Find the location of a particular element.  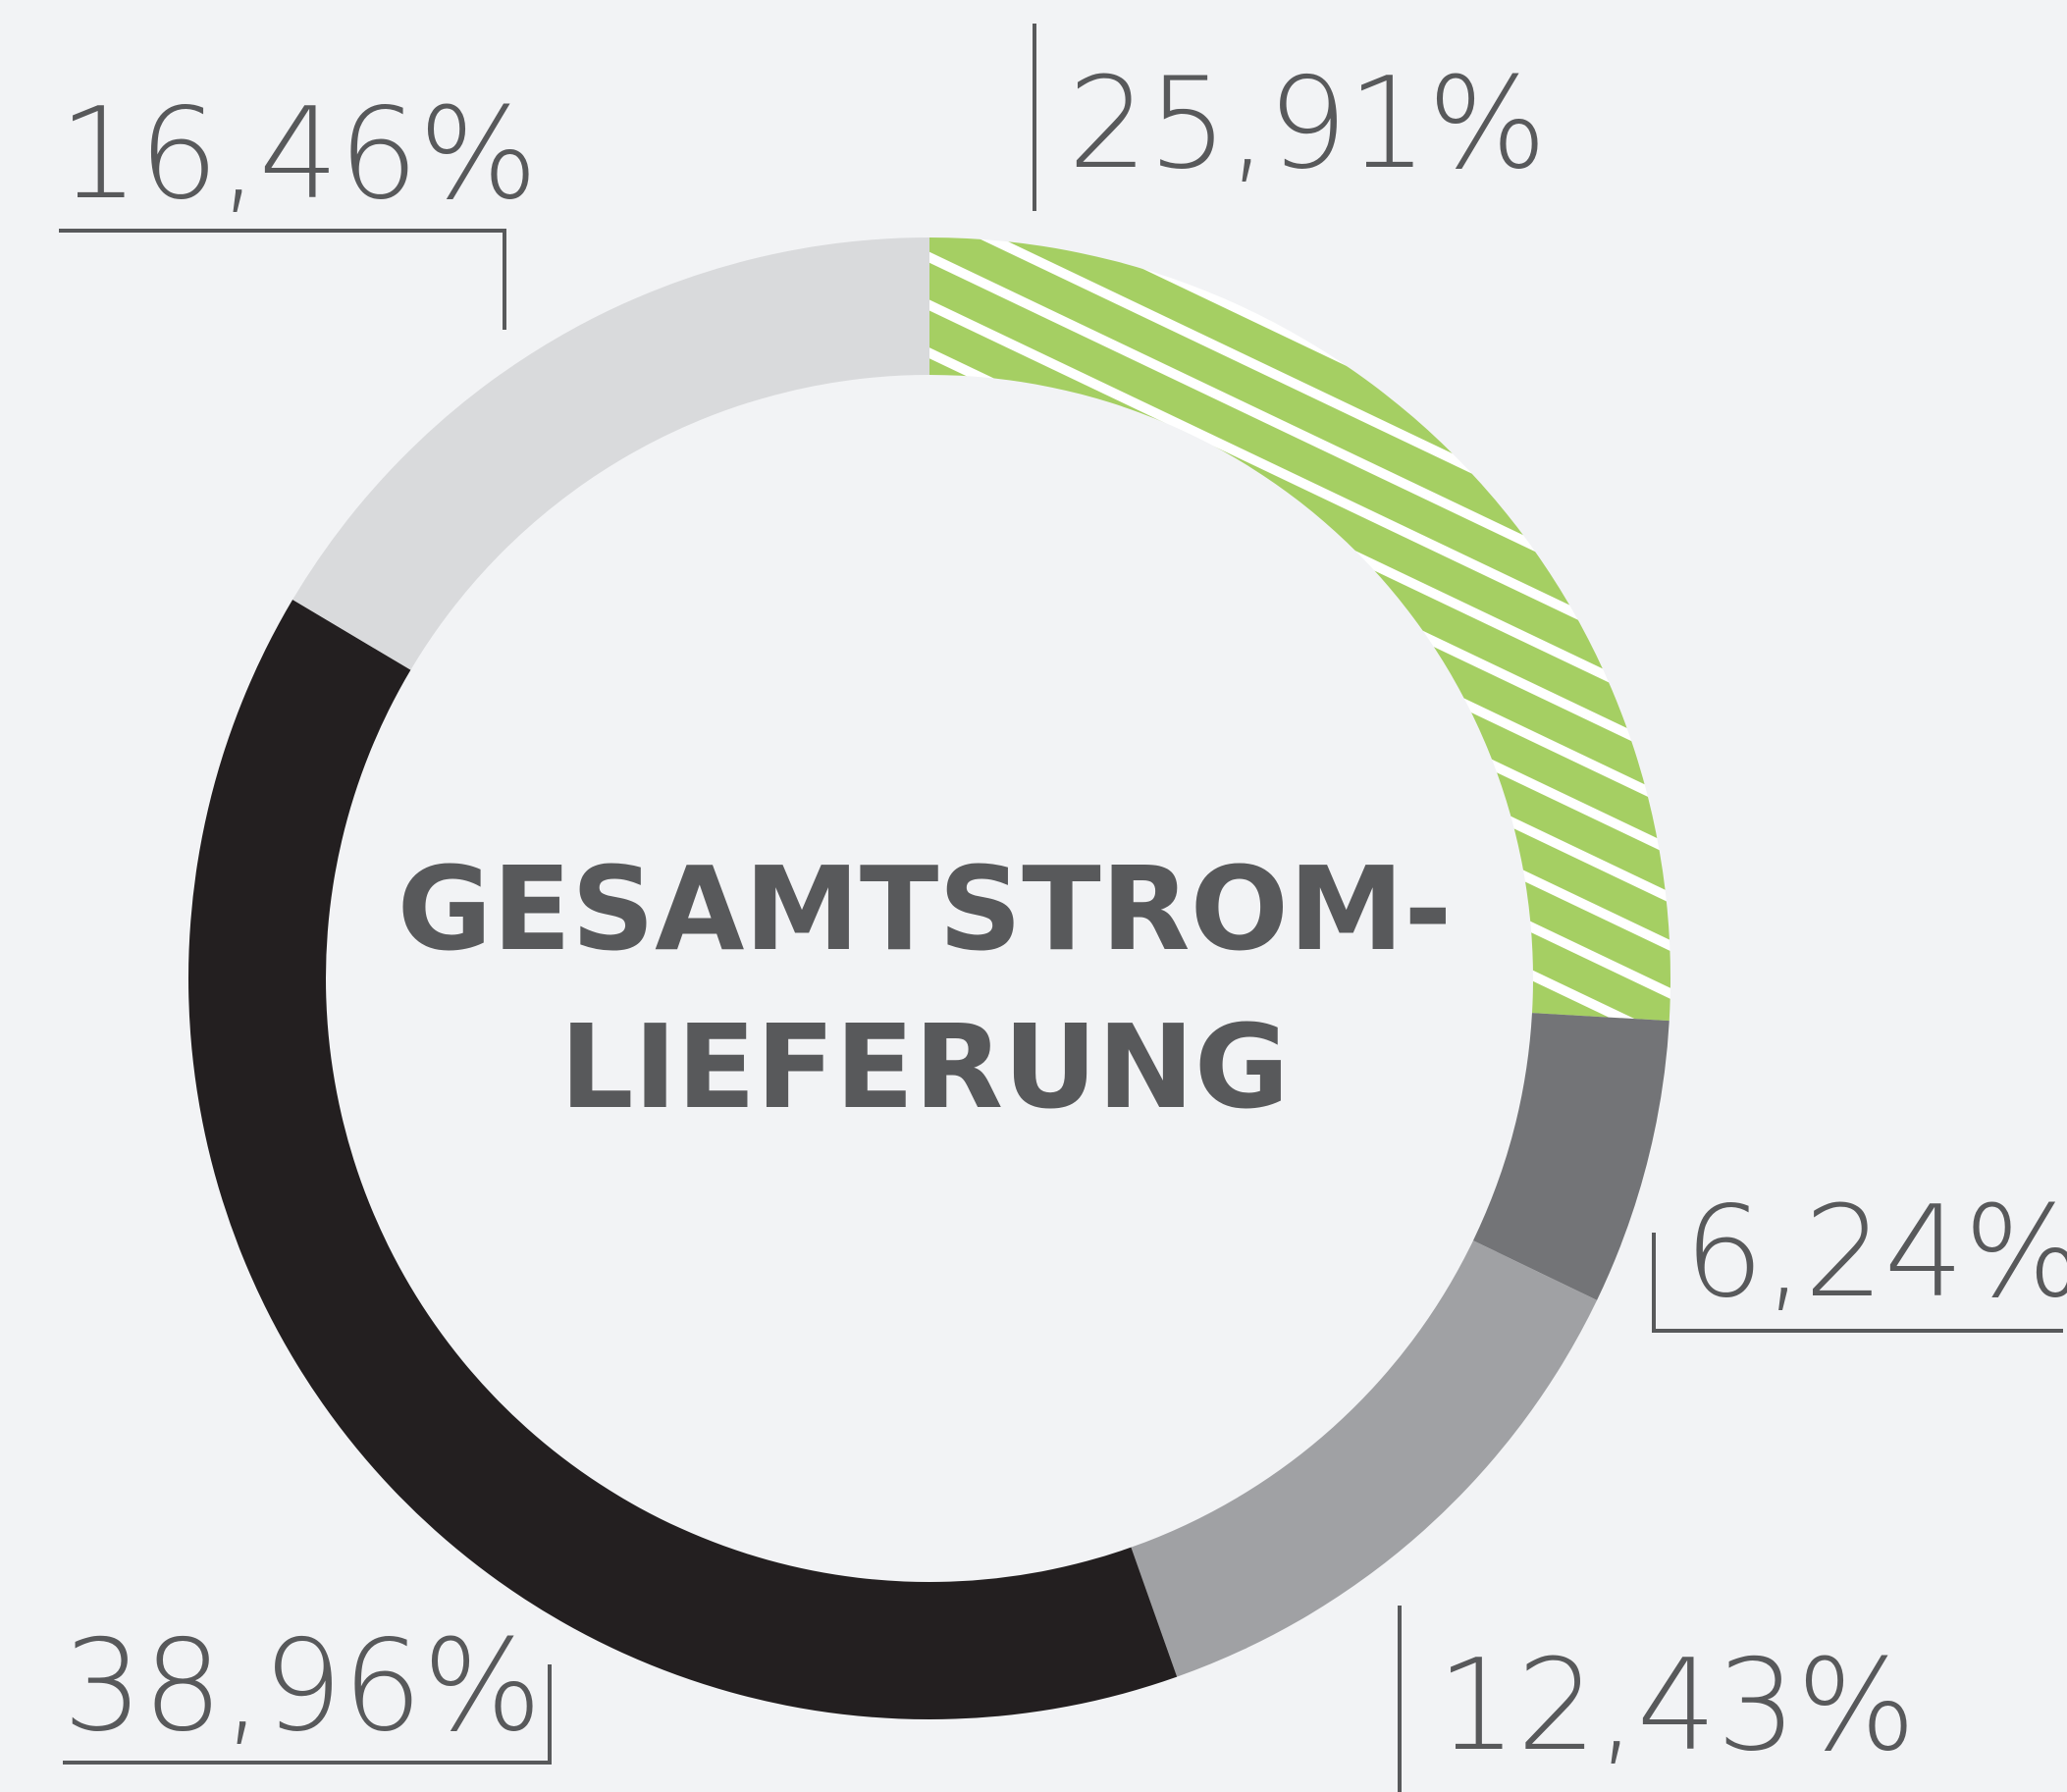

value-label: 38,96% is located at coordinates (302, 1686).